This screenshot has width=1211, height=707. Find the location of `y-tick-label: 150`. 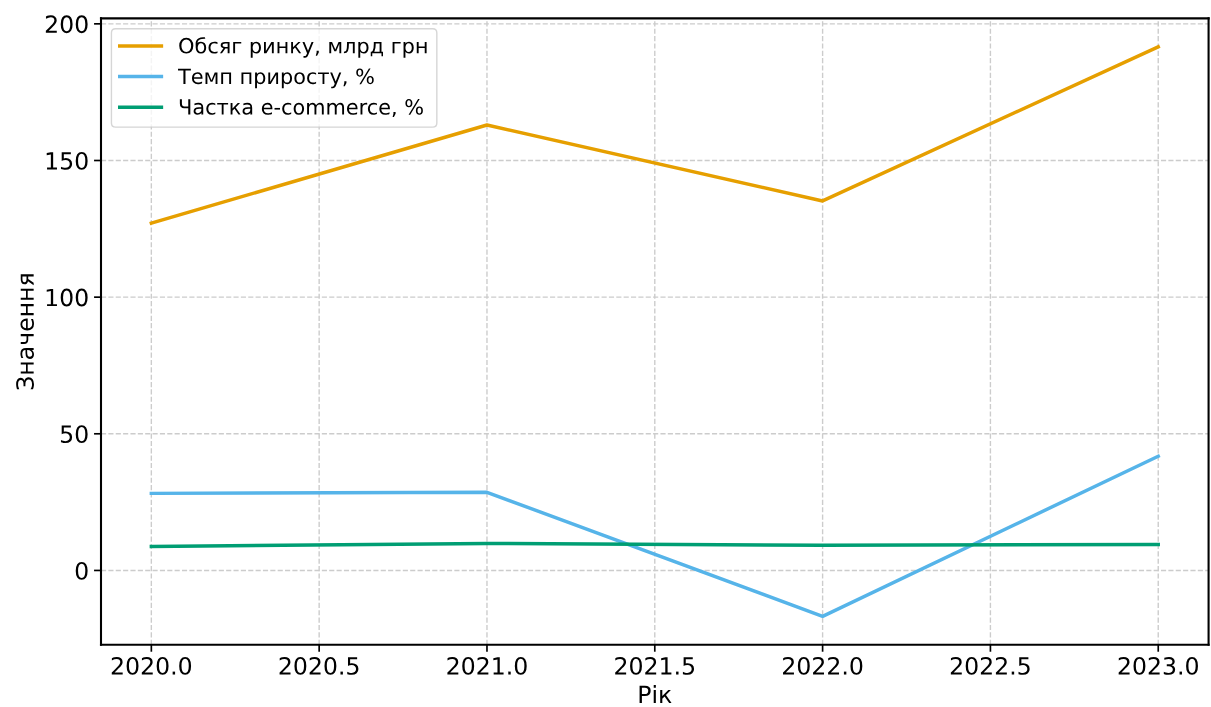

y-tick-label: 150 is located at coordinates (67, 160).